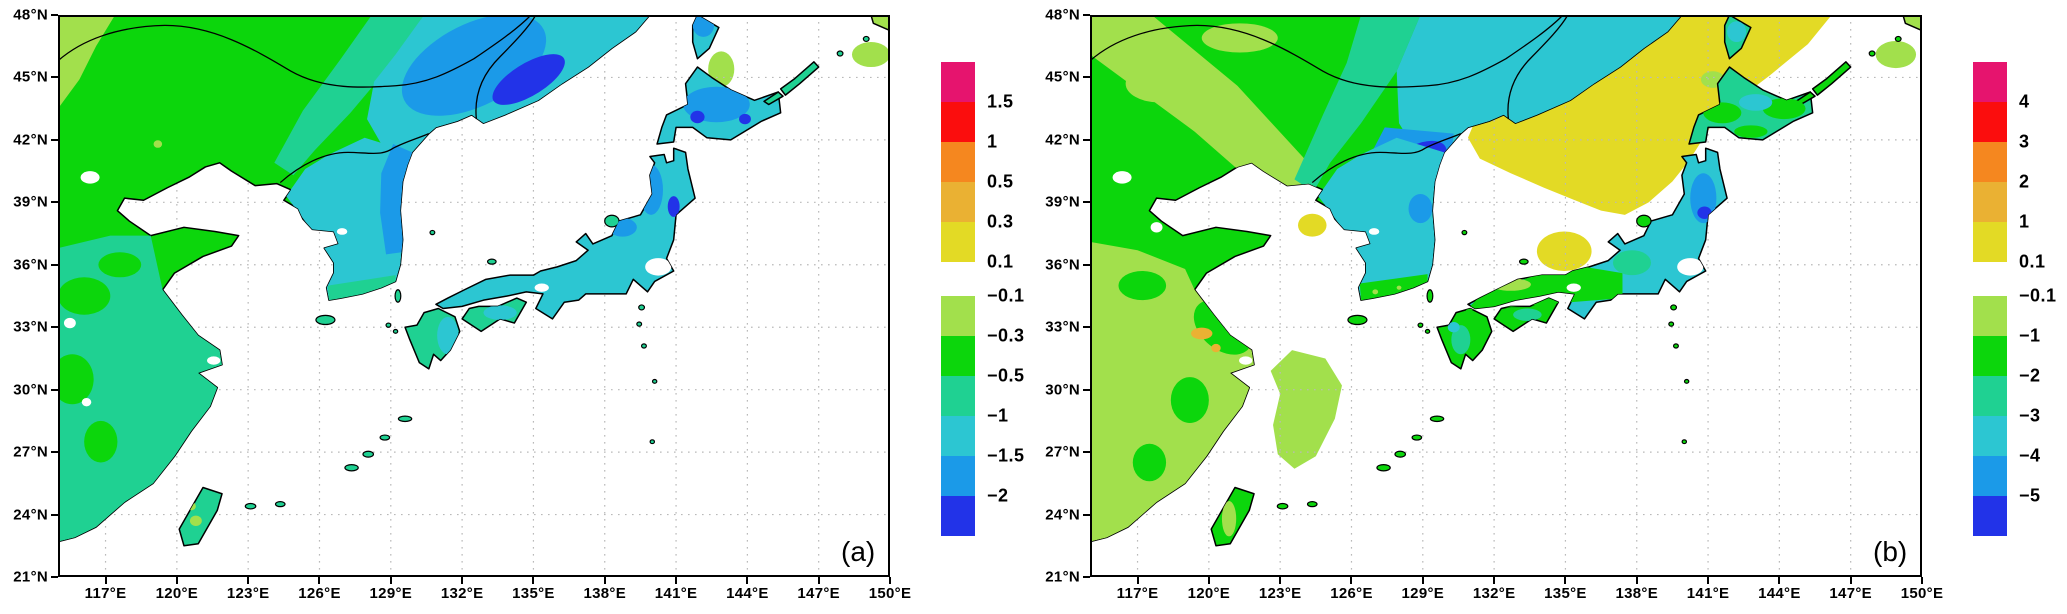 The image size is (2067, 614). What do you see at coordinates (858, 551) in the screenshot?
I see `panel-label-a: (a)` at bounding box center [858, 551].